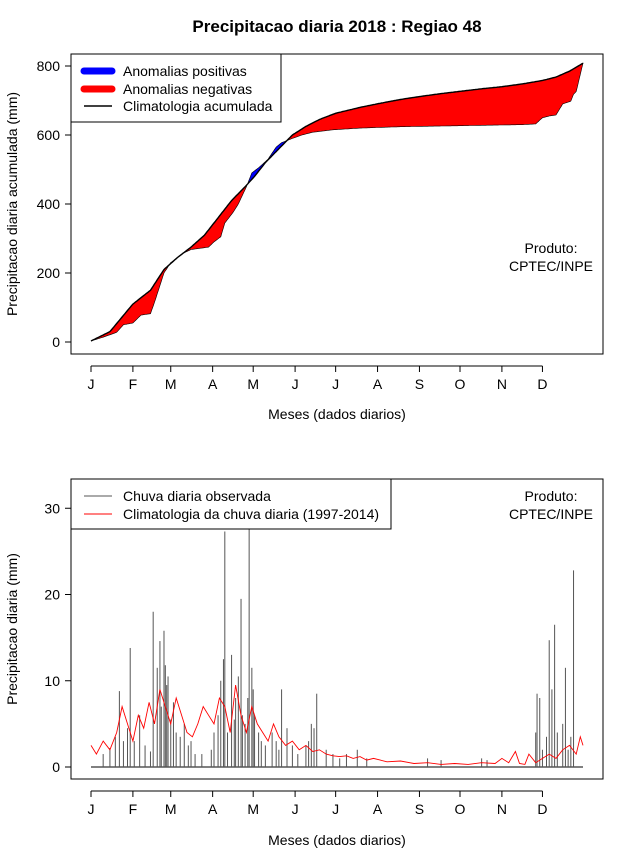  What do you see at coordinates (502, 809) in the screenshot?
I see `daily-x-tick-label: N` at bounding box center [502, 809].